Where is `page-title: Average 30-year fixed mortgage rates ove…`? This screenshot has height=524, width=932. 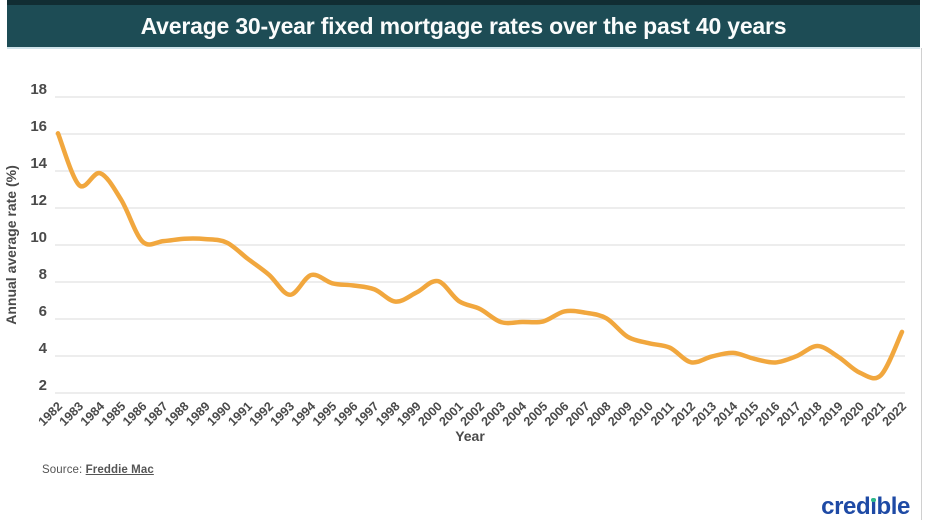
page-title: Average 30-year fixed mortgage rates ove… is located at coordinates (463, 25).